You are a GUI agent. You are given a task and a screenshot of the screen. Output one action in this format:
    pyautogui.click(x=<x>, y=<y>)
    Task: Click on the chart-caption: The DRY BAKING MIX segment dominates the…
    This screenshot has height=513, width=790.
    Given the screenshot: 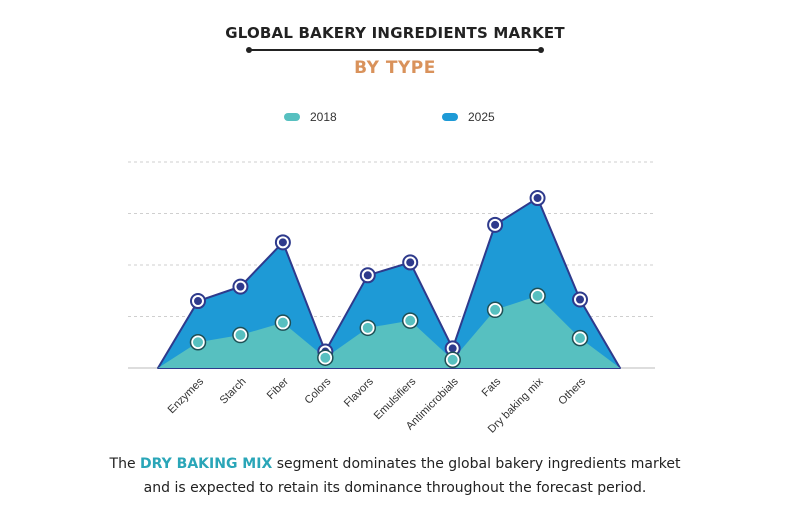 What is the action you would take?
    pyautogui.click(x=395, y=476)
    